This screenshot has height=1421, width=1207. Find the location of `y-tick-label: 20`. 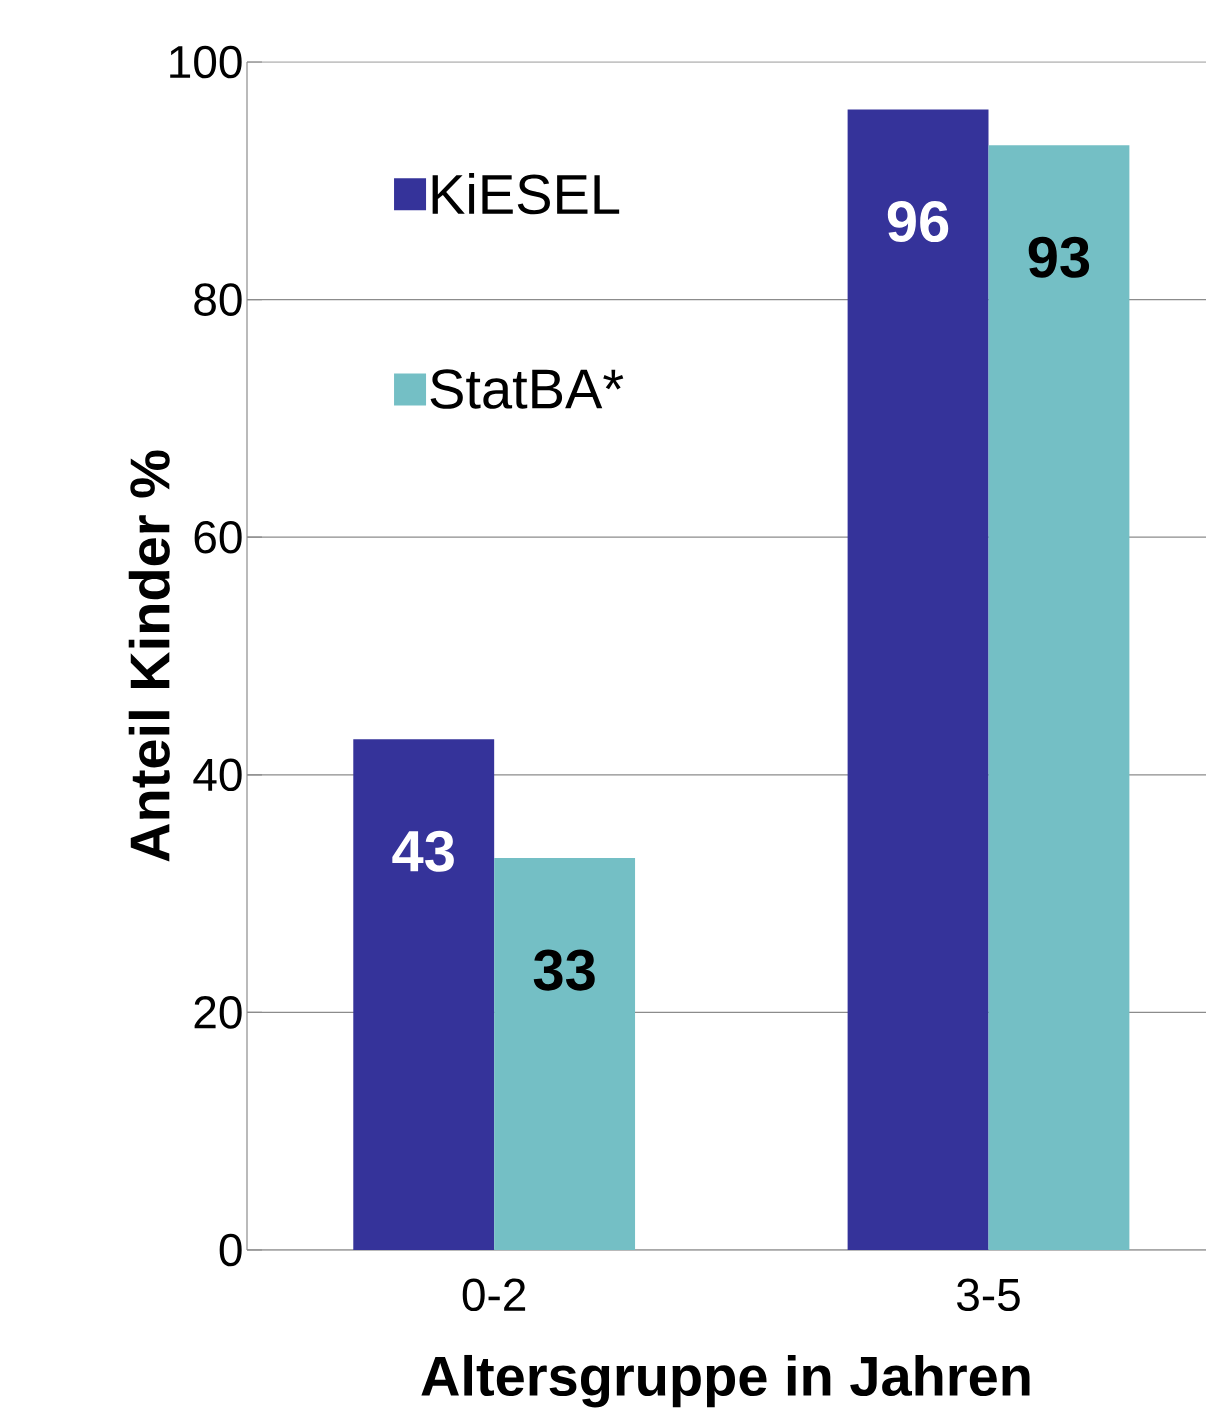

y-tick-label: 20 is located at coordinates (218, 1012).